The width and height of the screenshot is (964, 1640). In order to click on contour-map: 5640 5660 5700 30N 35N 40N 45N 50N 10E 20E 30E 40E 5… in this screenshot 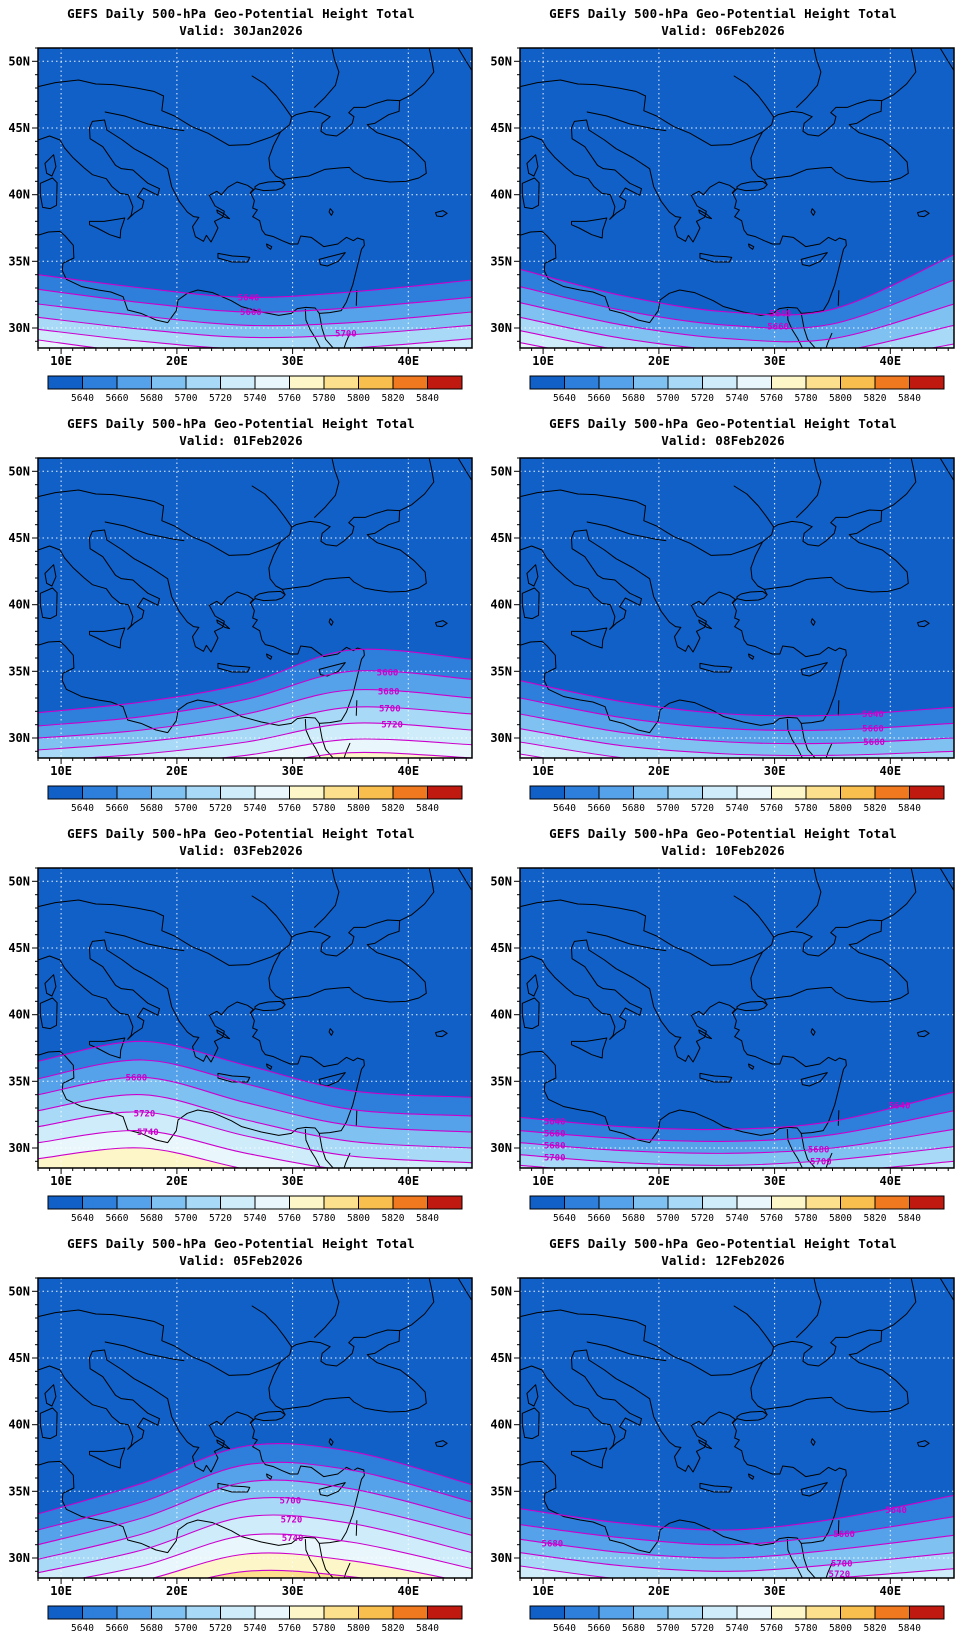, I will do `click(240, 225)`.